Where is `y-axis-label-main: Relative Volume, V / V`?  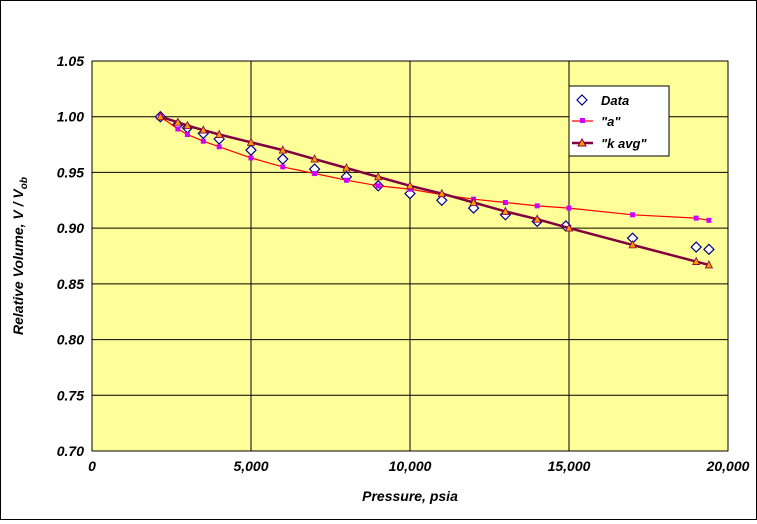 y-axis-label-main: Relative Volume, V / V is located at coordinates (18, 261).